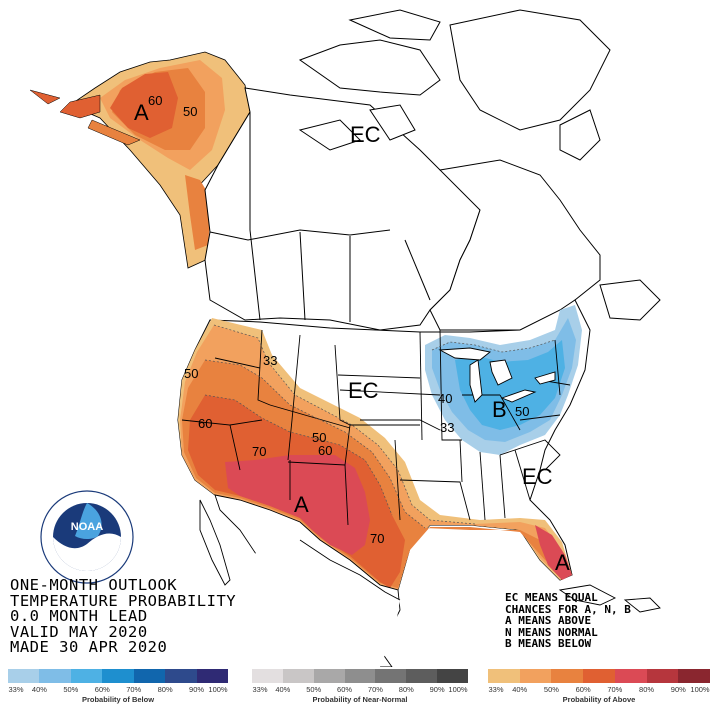  I want to click on above-scale-tick: 33%, so click(496, 689).